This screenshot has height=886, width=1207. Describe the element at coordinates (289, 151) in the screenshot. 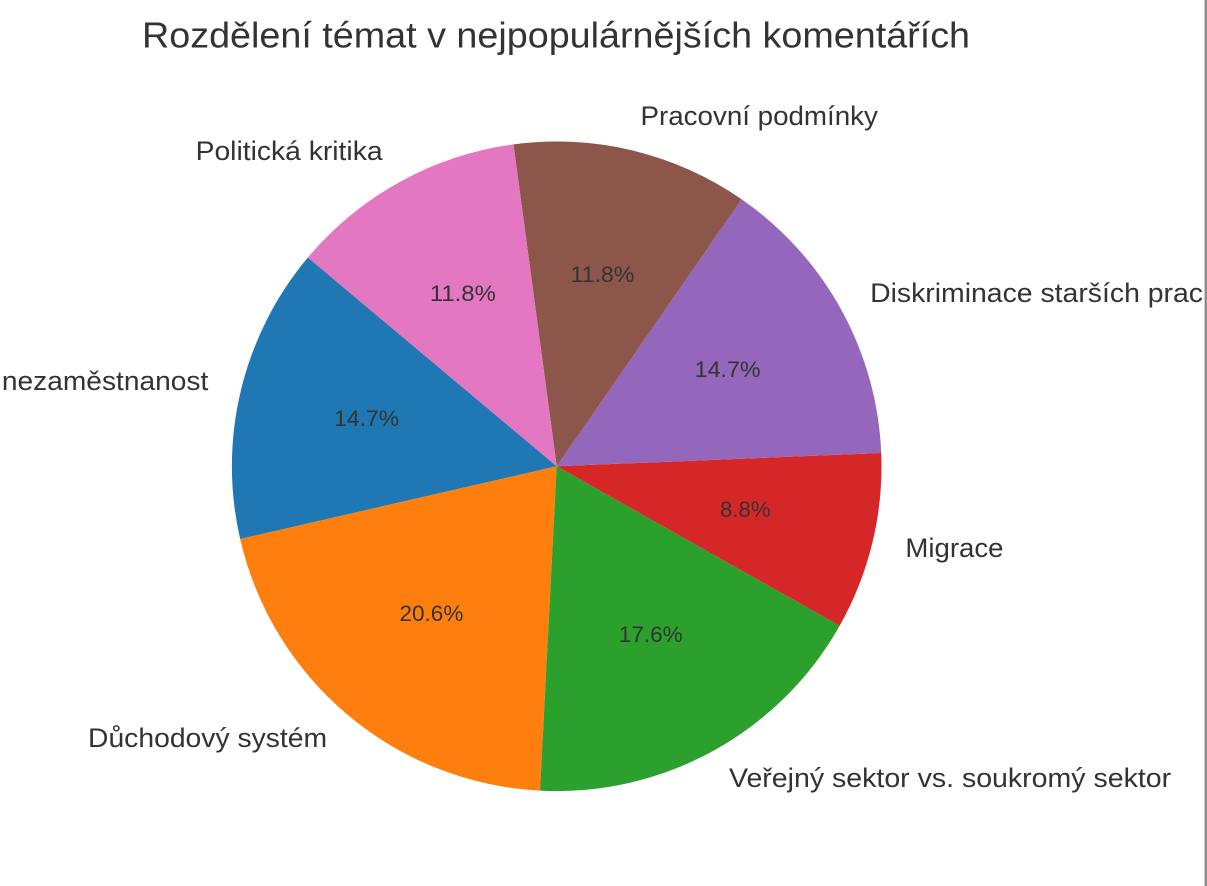

I see `svg-text: Politická kritika` at that location.